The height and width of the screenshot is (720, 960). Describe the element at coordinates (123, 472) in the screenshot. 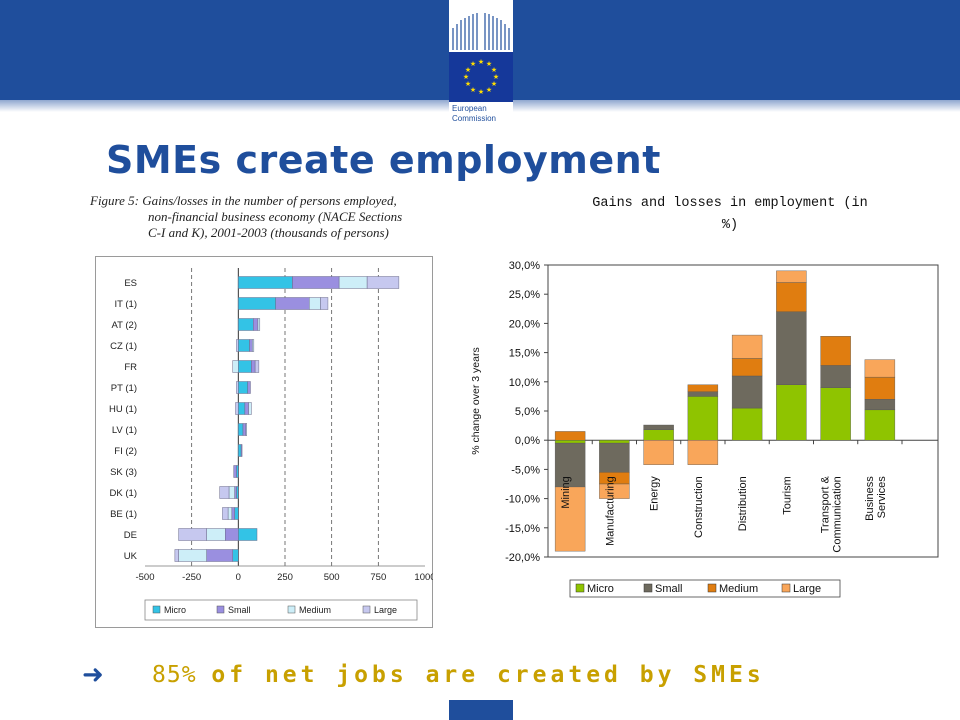

I see `left-category-label: SK (3)` at that location.